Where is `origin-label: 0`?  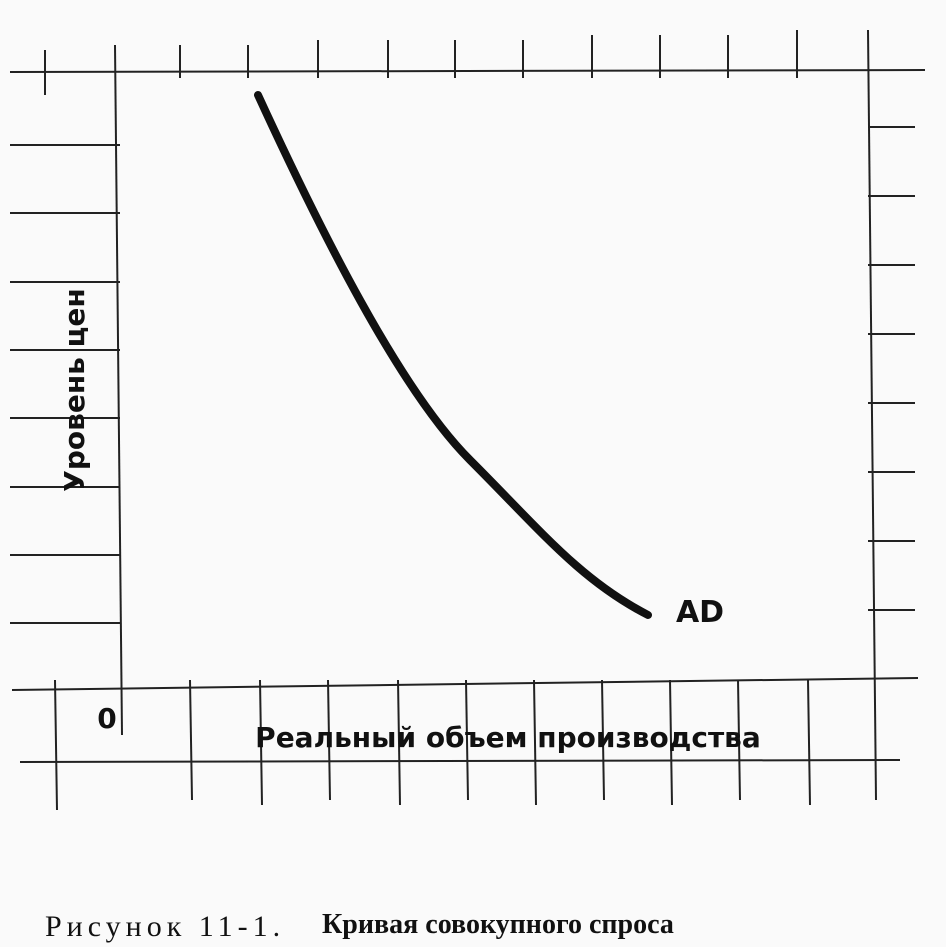 origin-label: 0 is located at coordinates (106, 718).